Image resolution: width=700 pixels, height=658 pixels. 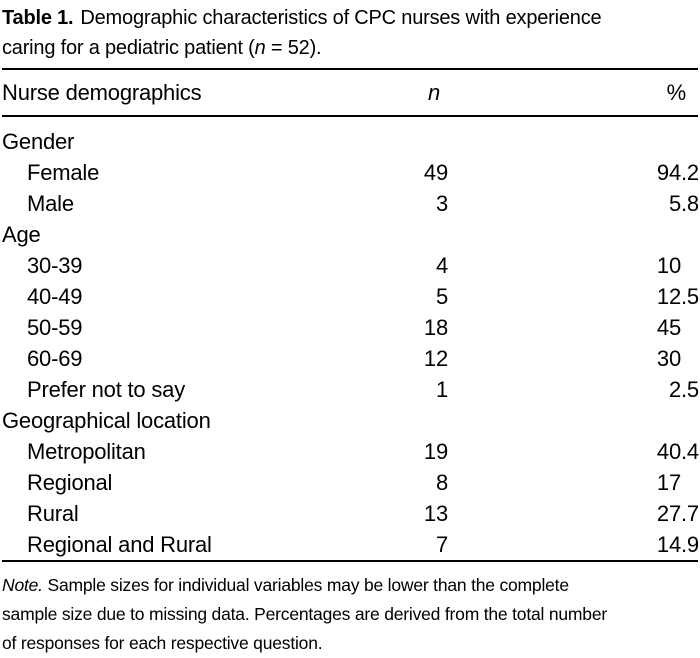 I want to click on table-header: Nurse demographics n %, so click(x=350, y=92).